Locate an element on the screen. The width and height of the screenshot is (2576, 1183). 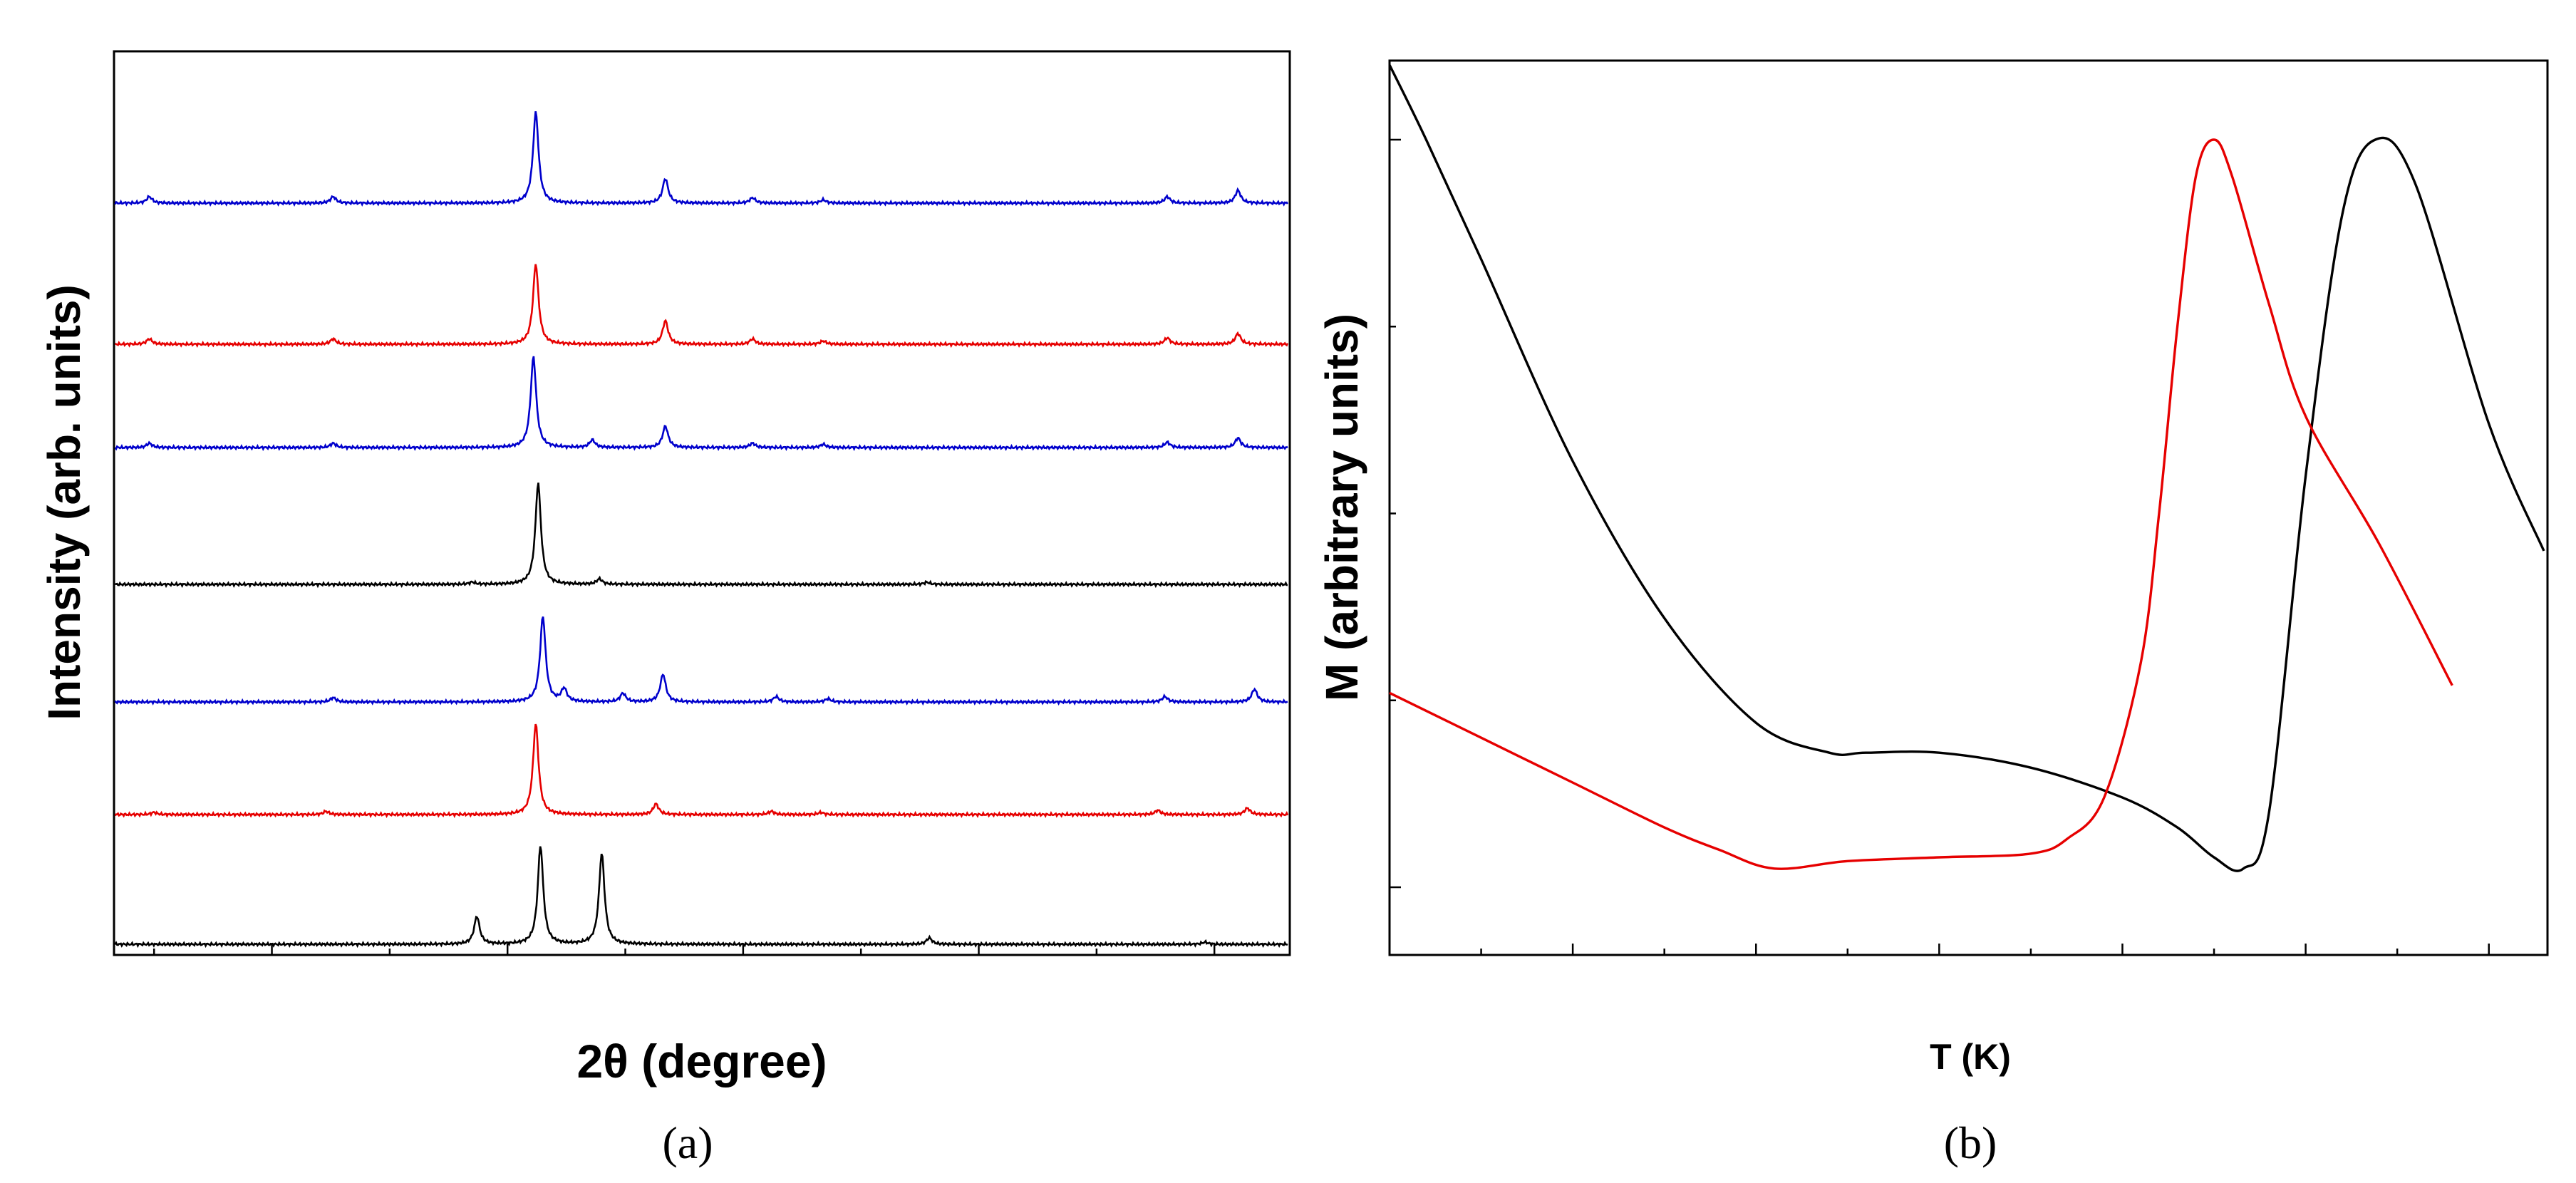
mt-x-axis-title: T (K) is located at coordinates (1971, 1057).